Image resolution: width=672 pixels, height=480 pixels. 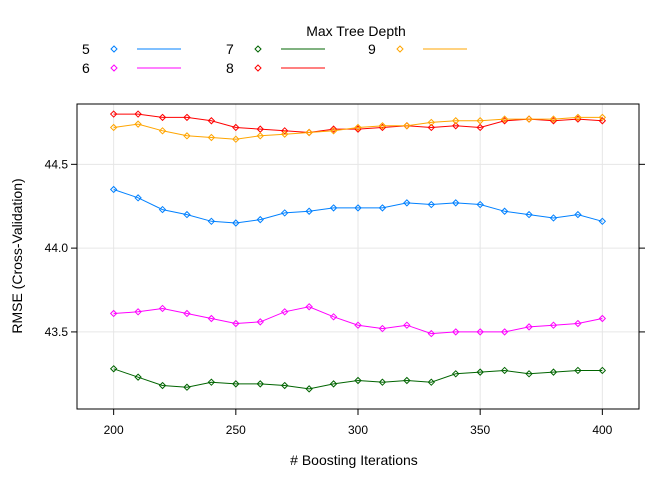 What do you see at coordinates (356, 31) in the screenshot?
I see `legend-title: Max Tree Depth` at bounding box center [356, 31].